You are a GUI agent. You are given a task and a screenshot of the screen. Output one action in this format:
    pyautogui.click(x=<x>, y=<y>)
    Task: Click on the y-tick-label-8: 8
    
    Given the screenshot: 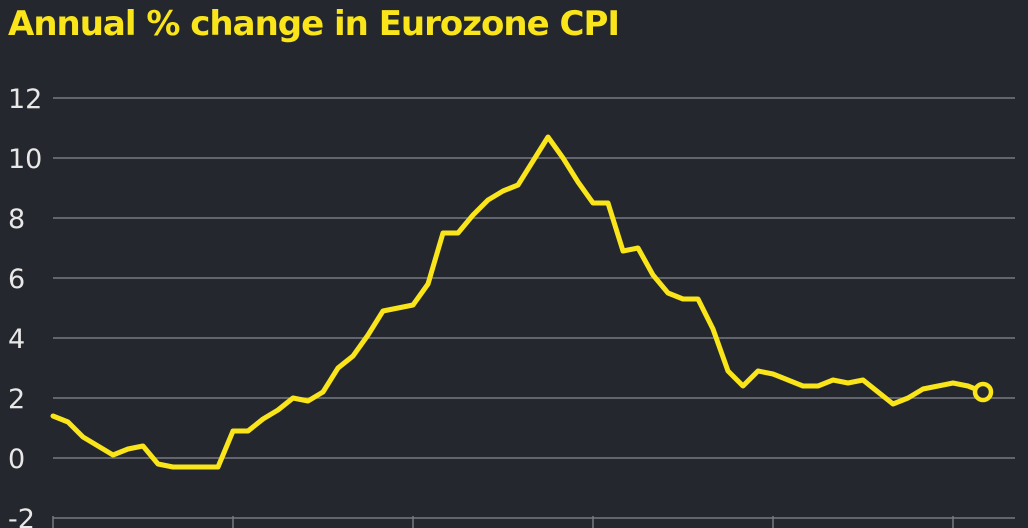 What is the action you would take?
    pyautogui.click(x=16, y=219)
    